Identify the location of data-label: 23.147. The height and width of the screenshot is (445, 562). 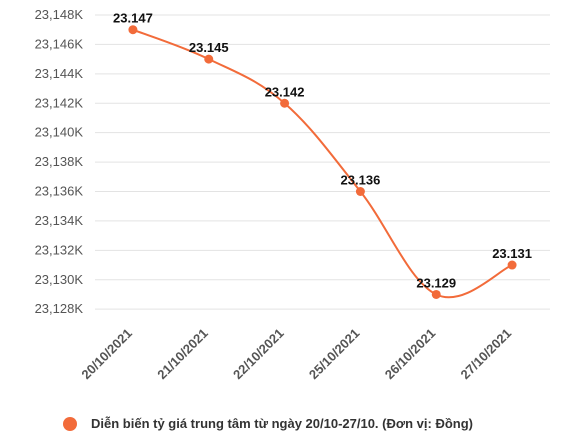
(133, 18).